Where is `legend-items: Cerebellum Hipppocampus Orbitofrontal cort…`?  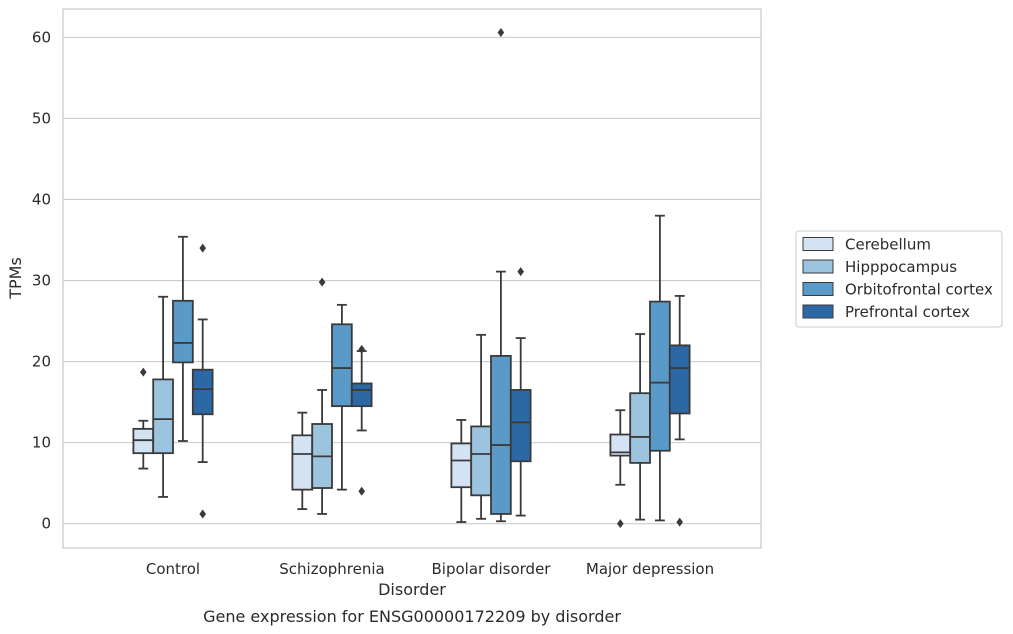
legend-items: Cerebellum Hipppocampus Orbitofrontal cort… is located at coordinates (897, 278).